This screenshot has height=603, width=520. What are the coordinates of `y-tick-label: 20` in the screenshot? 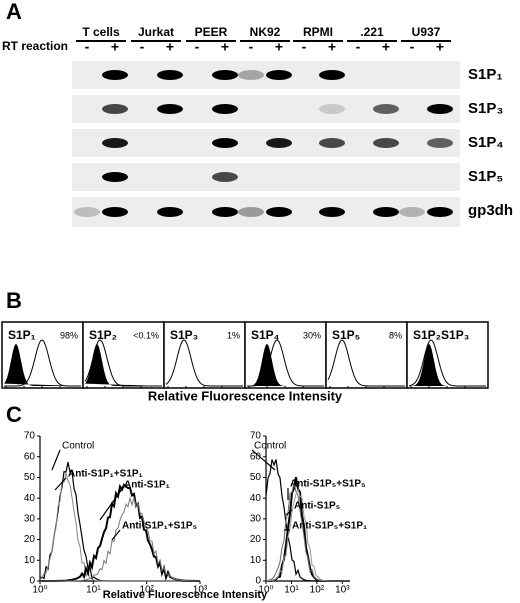 It's located at (256, 539).